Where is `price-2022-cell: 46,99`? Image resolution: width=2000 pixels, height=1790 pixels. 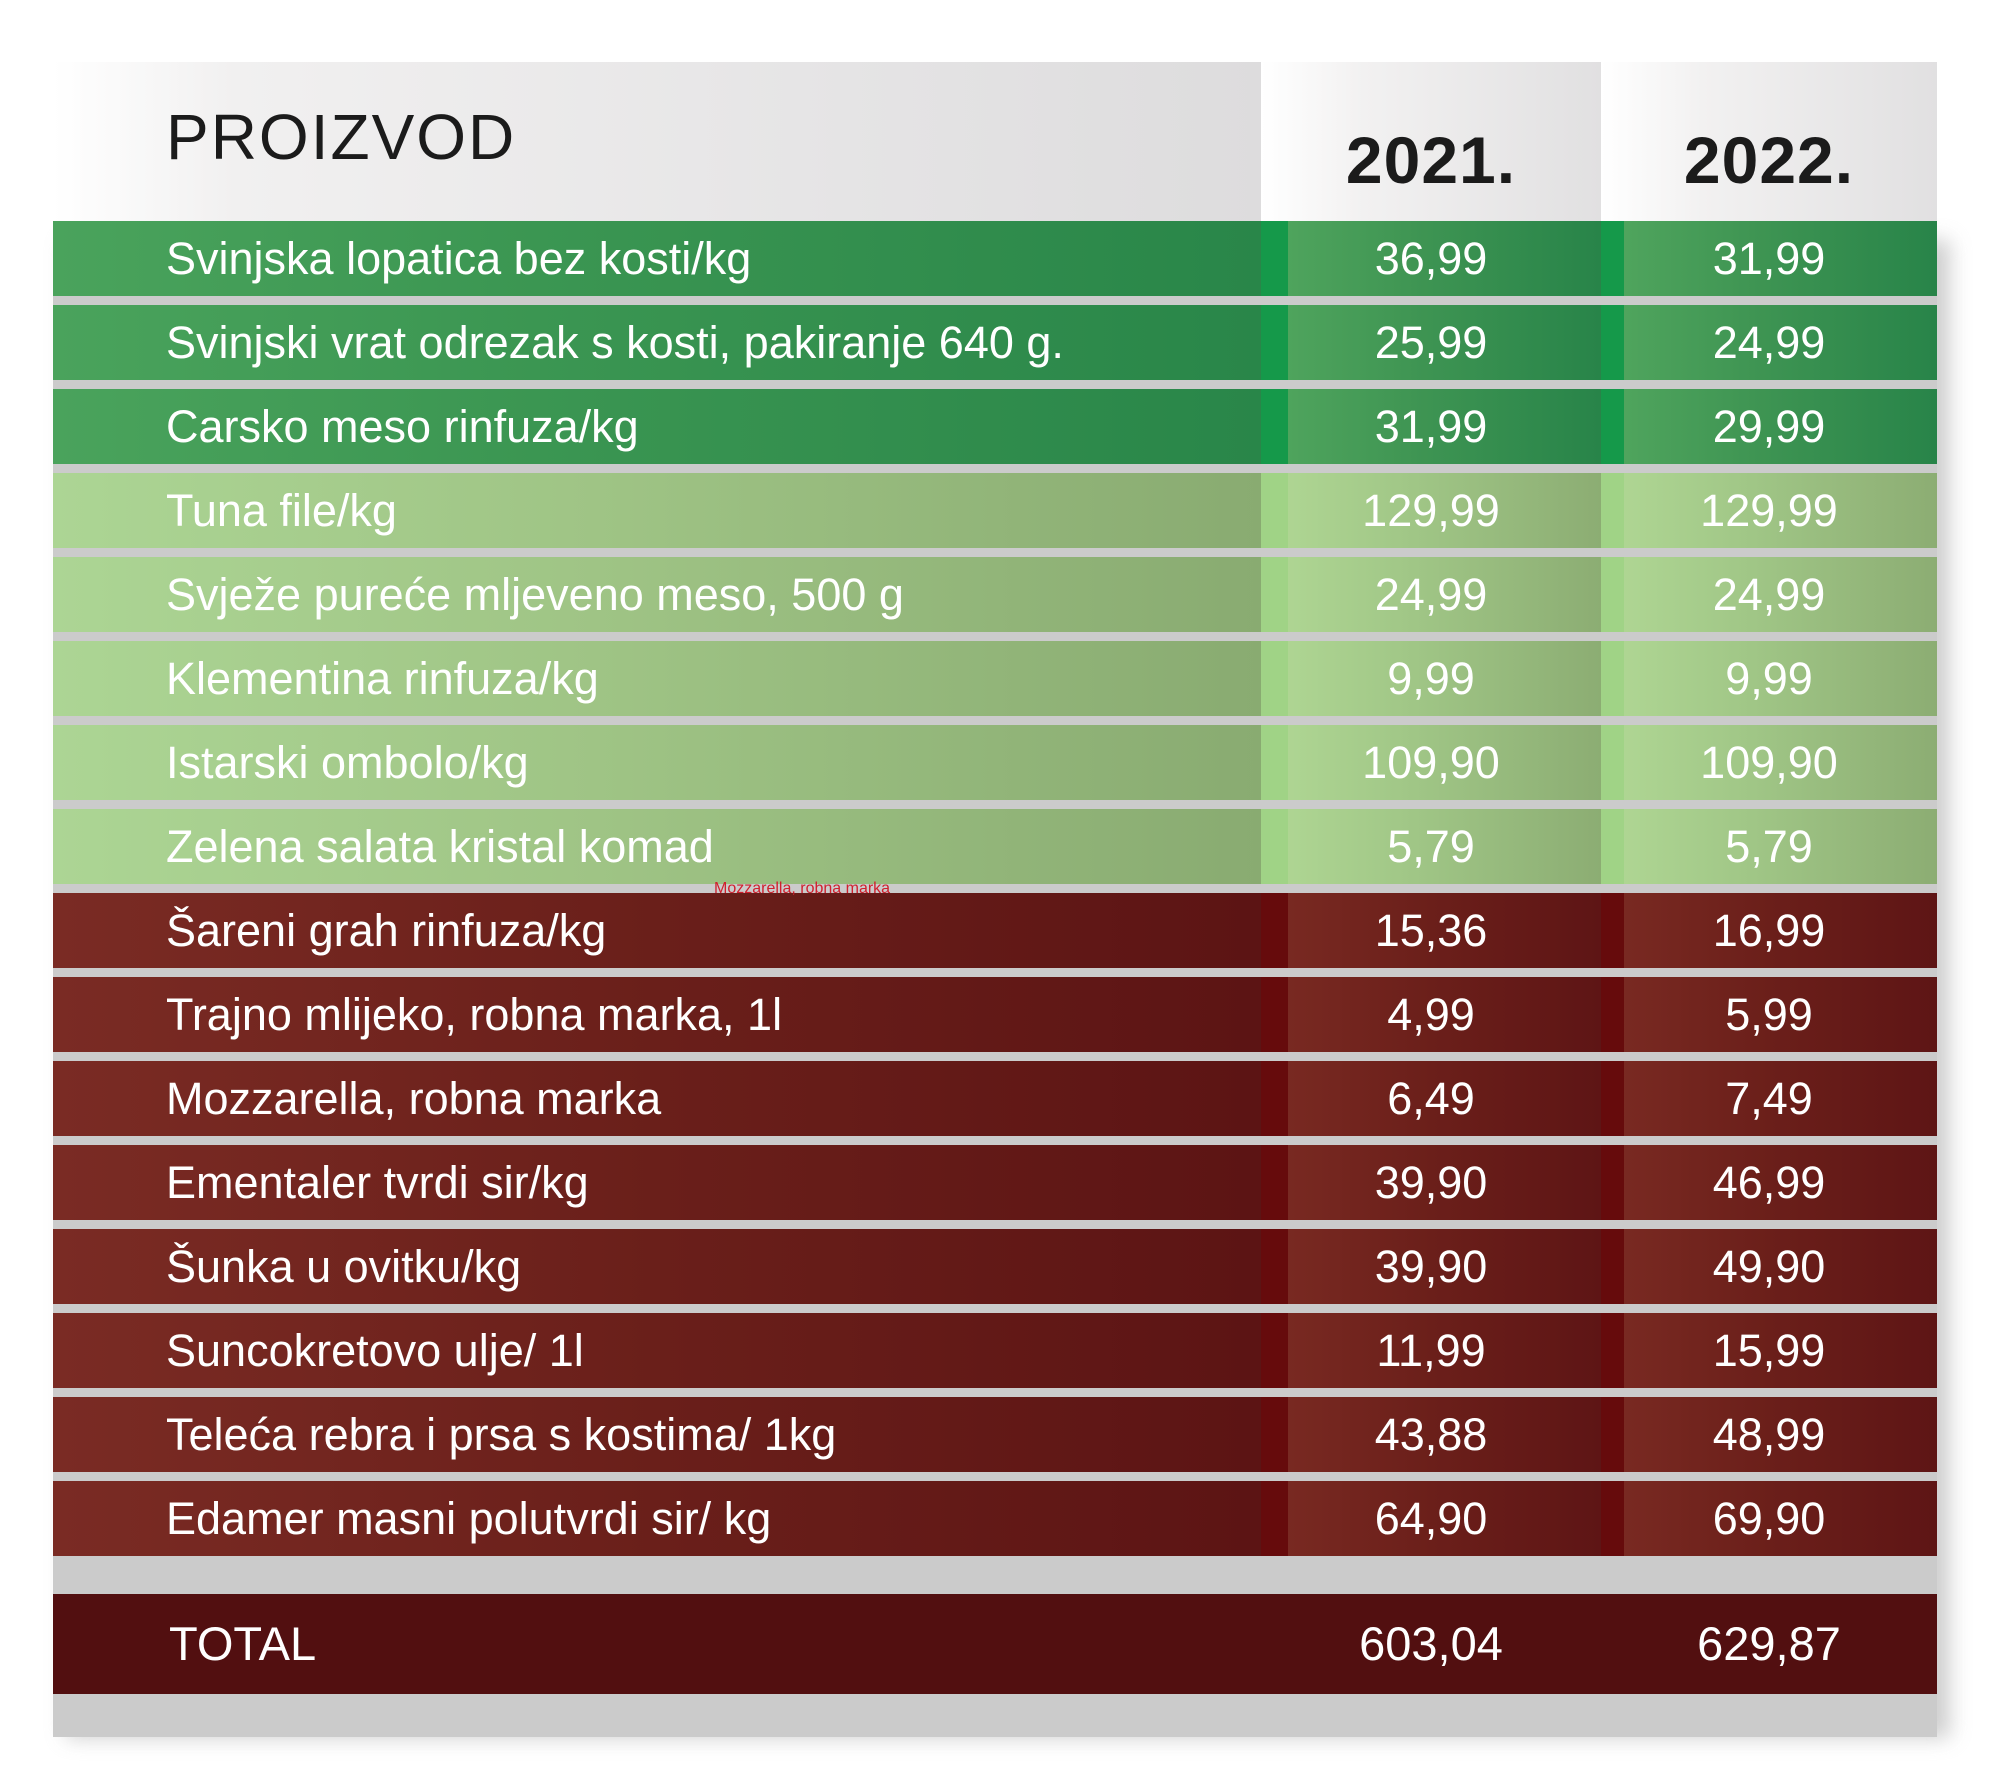 price-2022-cell: 46,99 is located at coordinates (1769, 1182).